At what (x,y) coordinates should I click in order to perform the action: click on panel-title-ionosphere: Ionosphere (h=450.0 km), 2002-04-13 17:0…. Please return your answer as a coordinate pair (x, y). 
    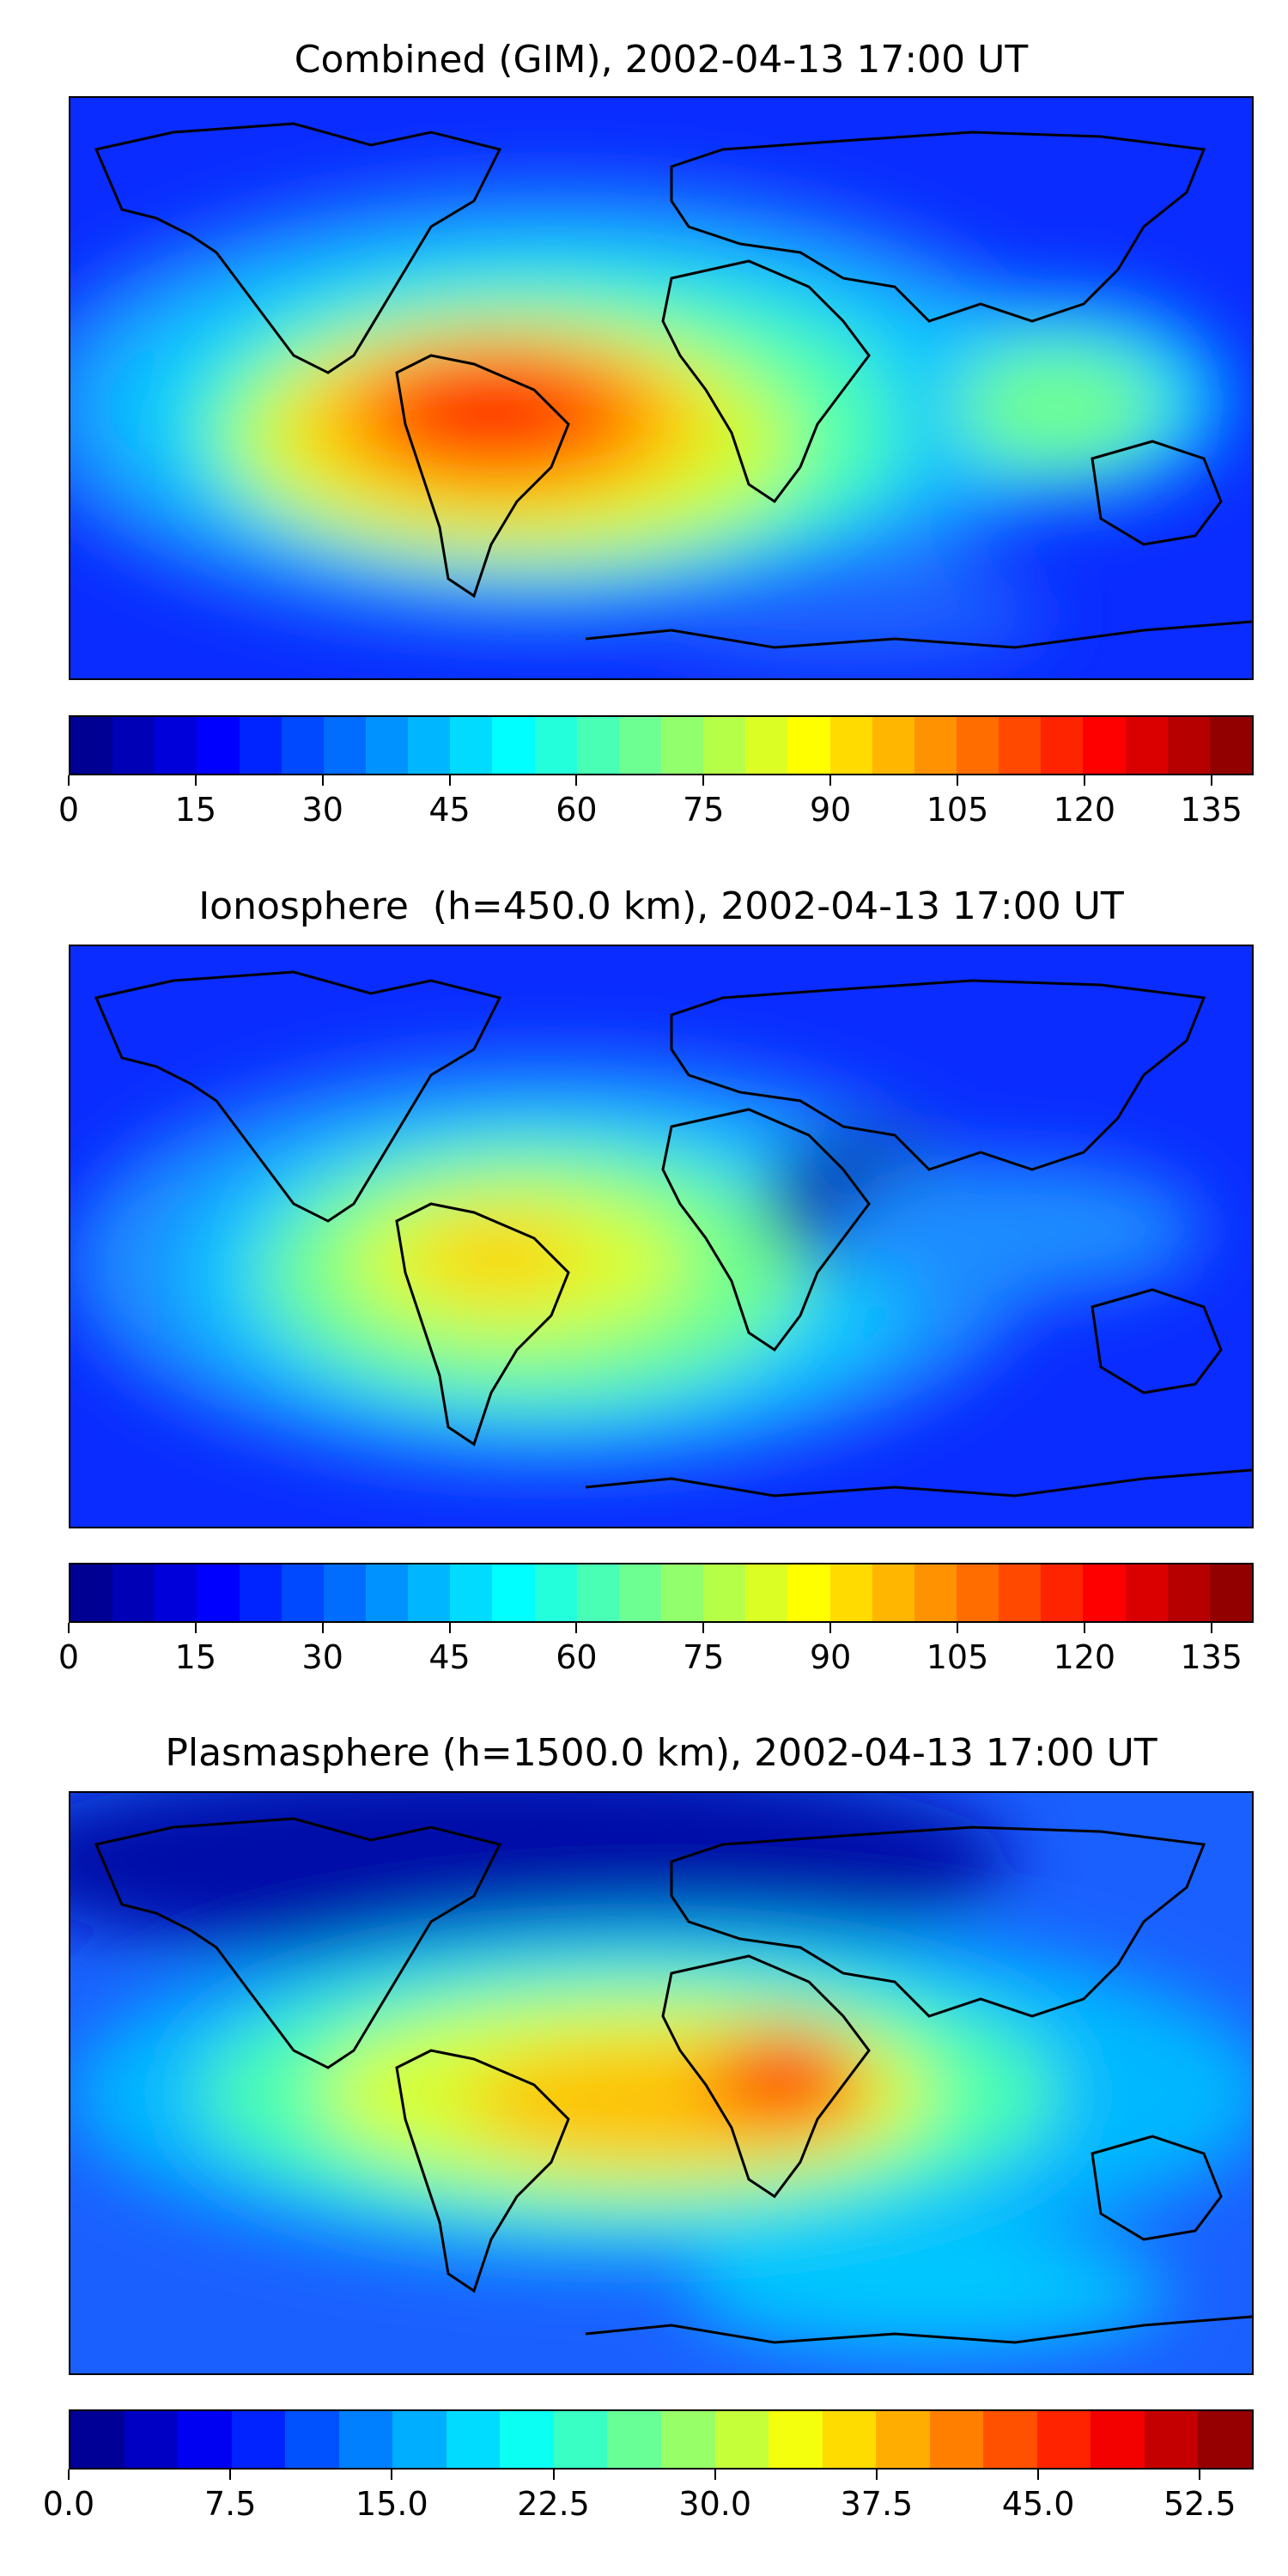
    Looking at the image, I should click on (661, 906).